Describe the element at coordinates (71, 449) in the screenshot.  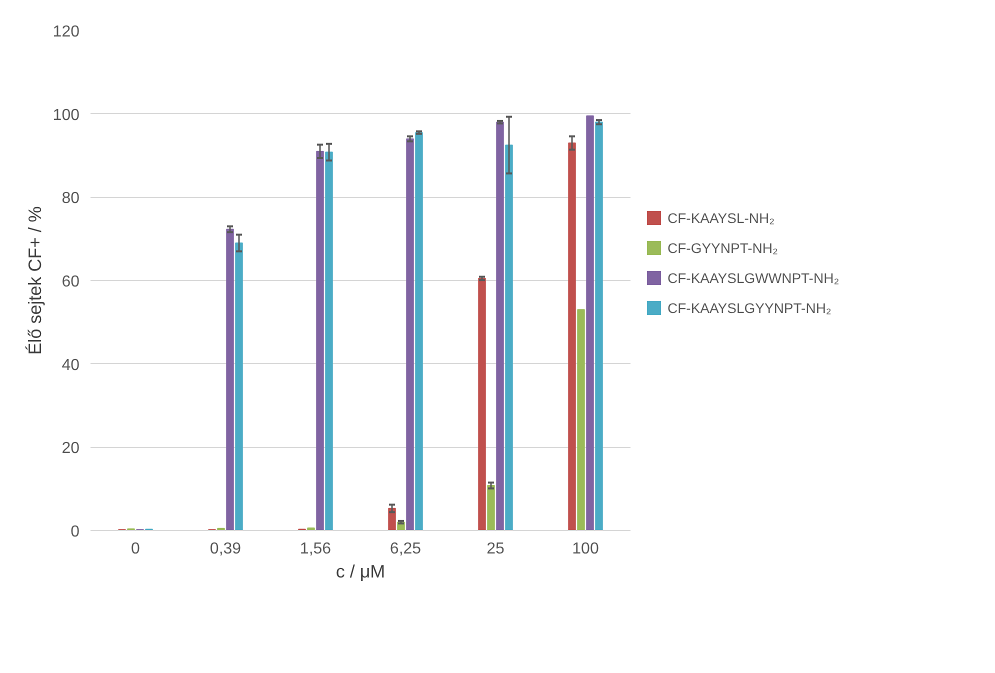
I see `y-tick-label: 20` at that location.